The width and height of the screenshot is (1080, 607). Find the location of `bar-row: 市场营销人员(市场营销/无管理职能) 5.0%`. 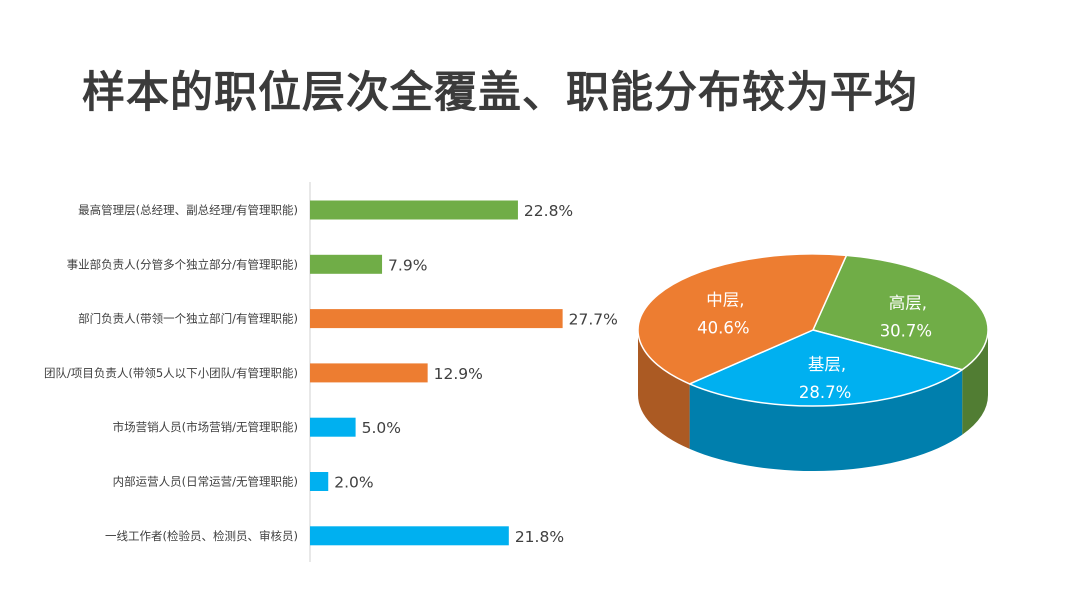

bar-row: 市场营销人员(市场营销/无管理职能) 5.0% is located at coordinates (257, 427).